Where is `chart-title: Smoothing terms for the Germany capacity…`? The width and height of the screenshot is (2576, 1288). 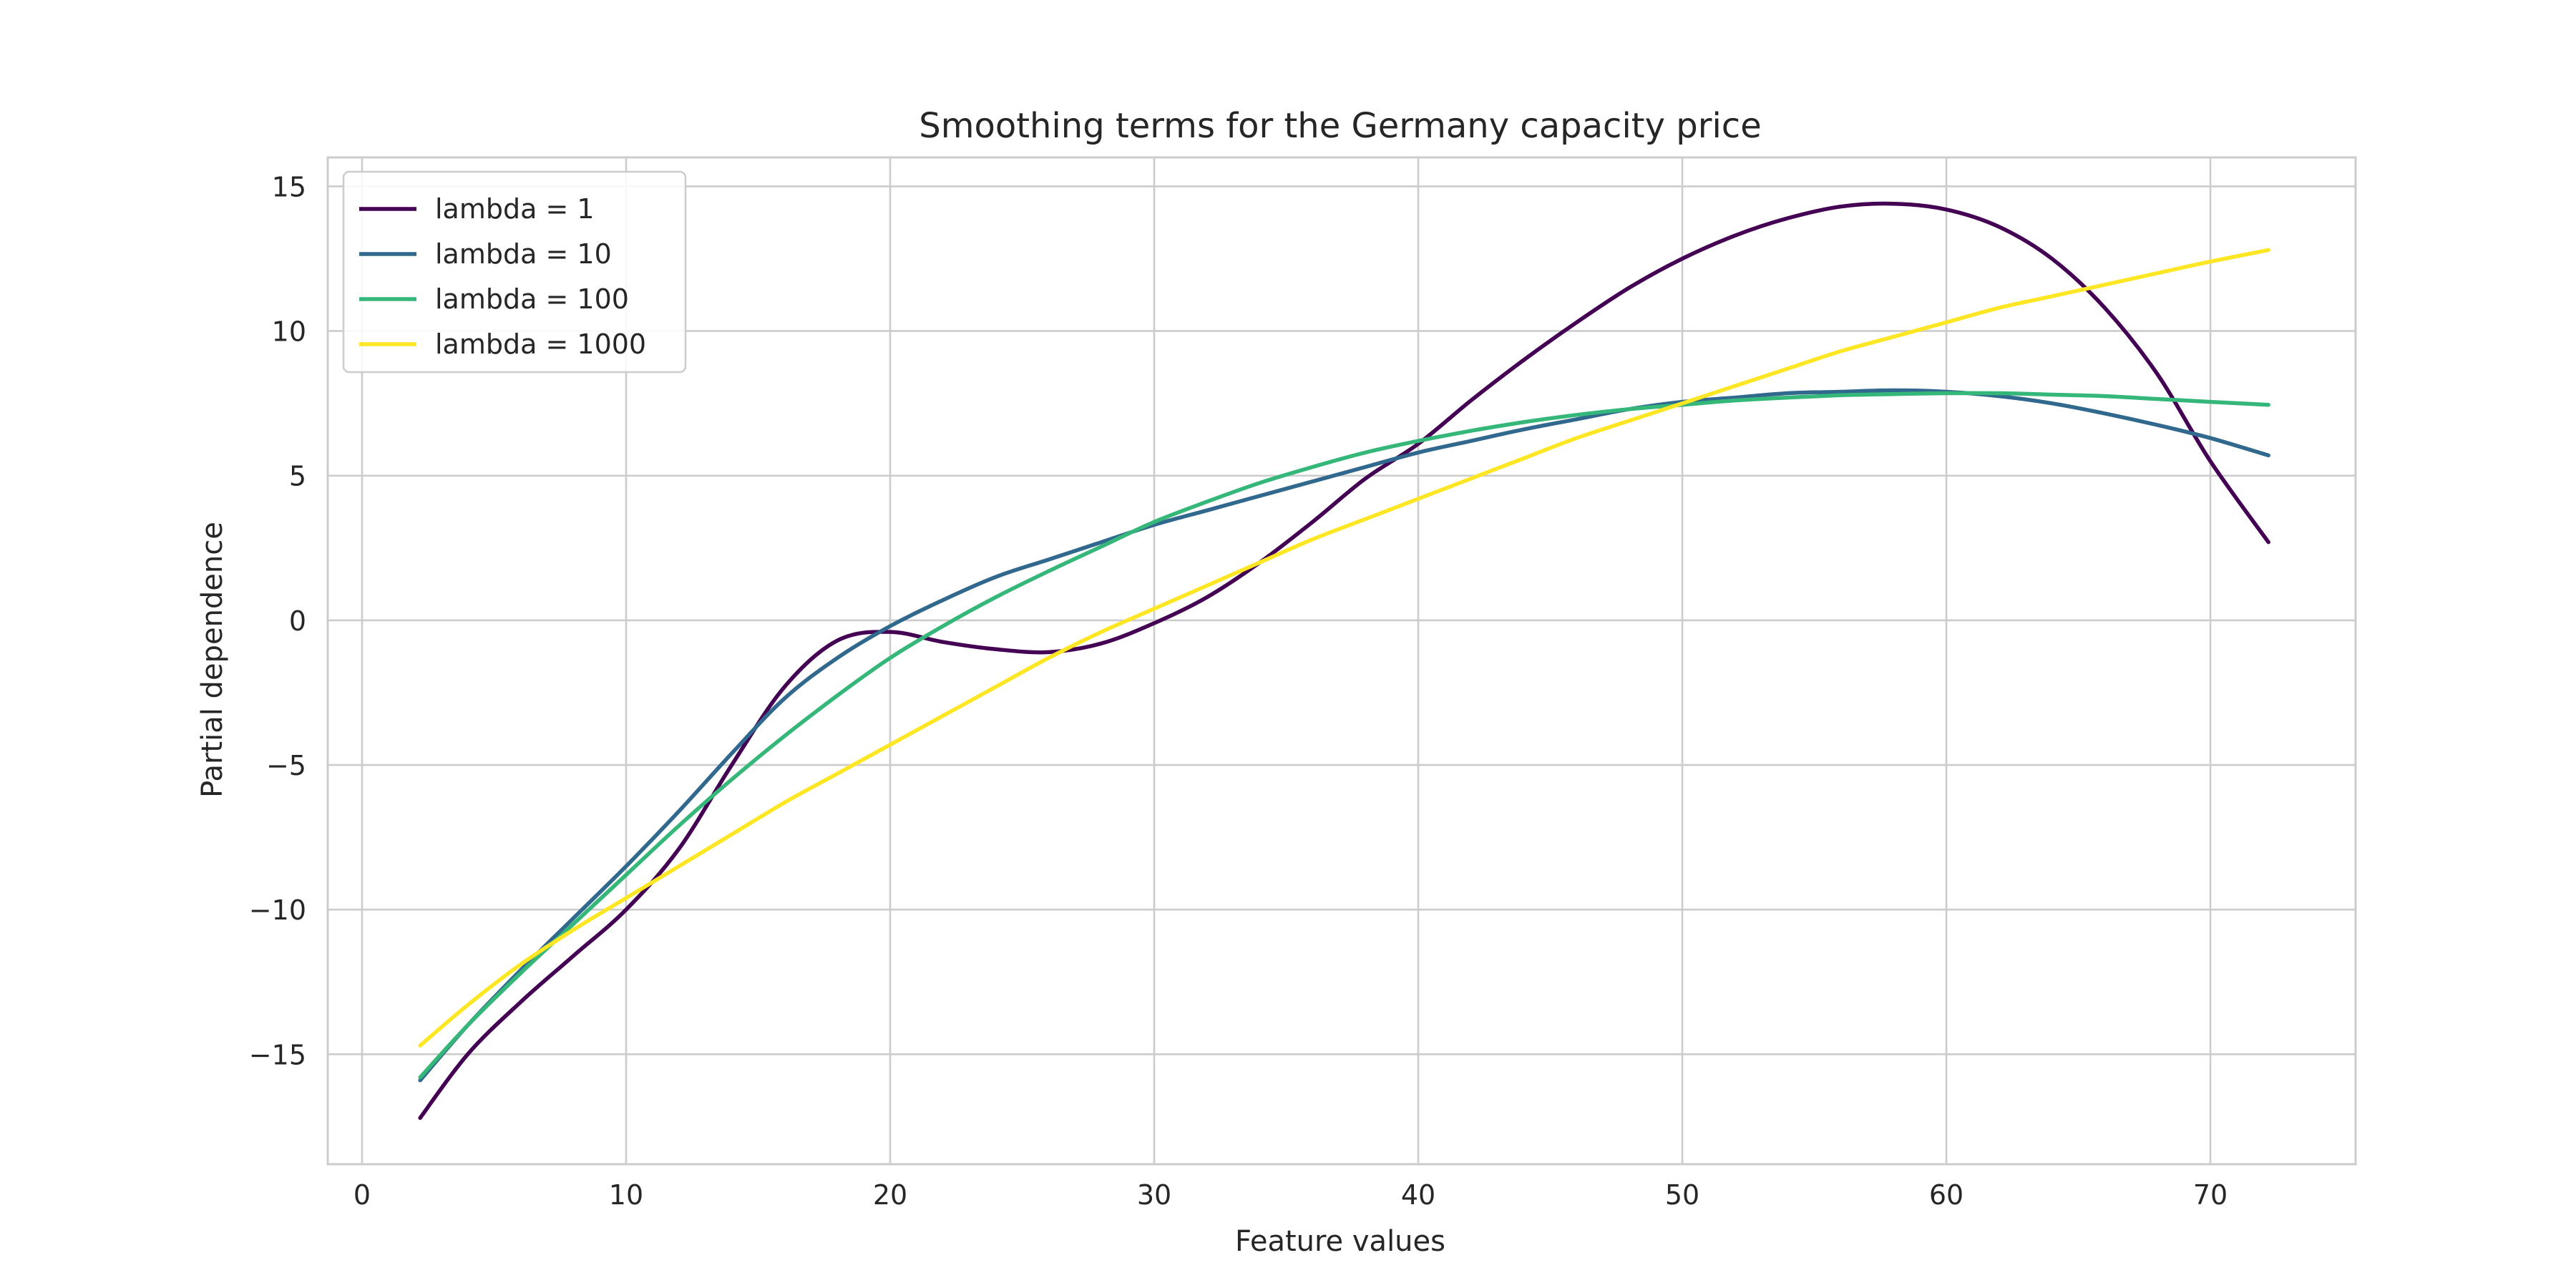
chart-title: Smoothing terms for the Germany capacity… is located at coordinates (1340, 126).